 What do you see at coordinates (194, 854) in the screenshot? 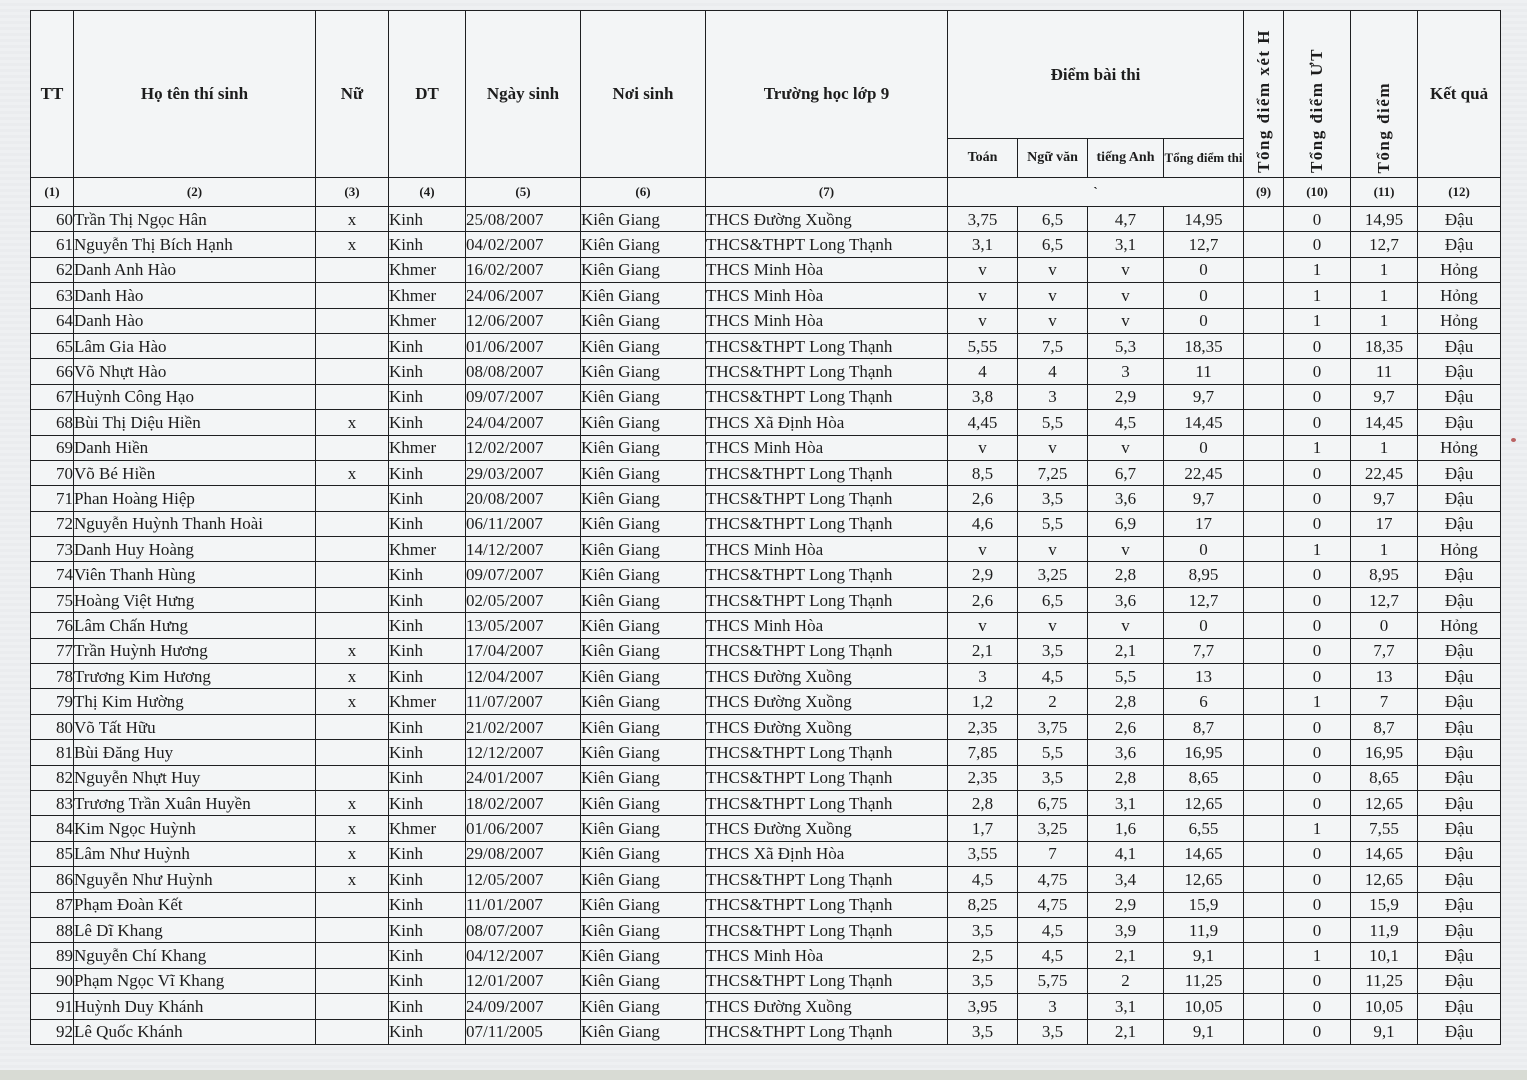
I see `cell-name: Lâm Như Huỳnh` at bounding box center [194, 854].